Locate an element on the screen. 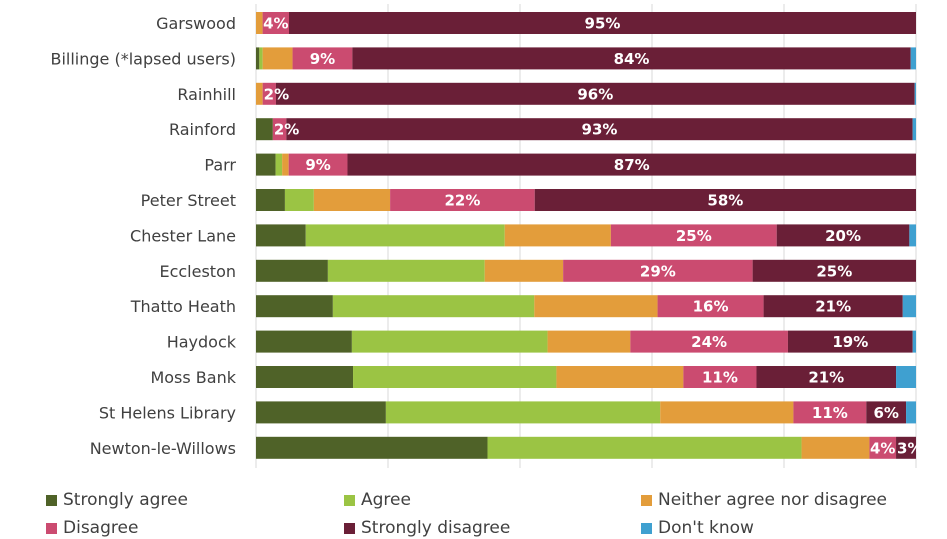 The height and width of the screenshot is (539, 947). legend-item-strongly-agree: Strongly agree is located at coordinates (117, 500).